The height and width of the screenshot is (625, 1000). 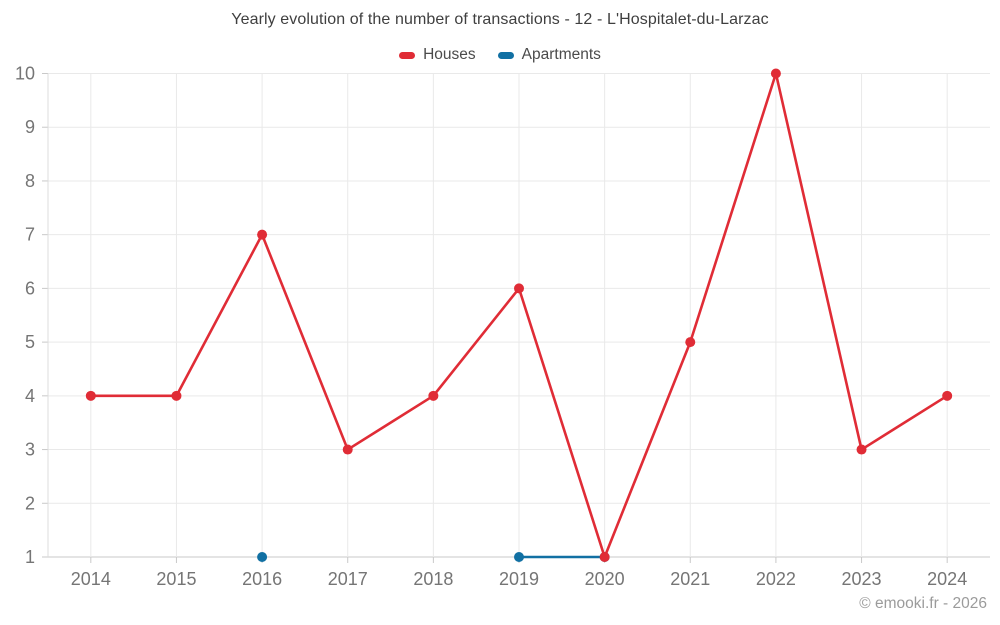 What do you see at coordinates (25, 74) in the screenshot?
I see `y-axis-label: 10` at bounding box center [25, 74].